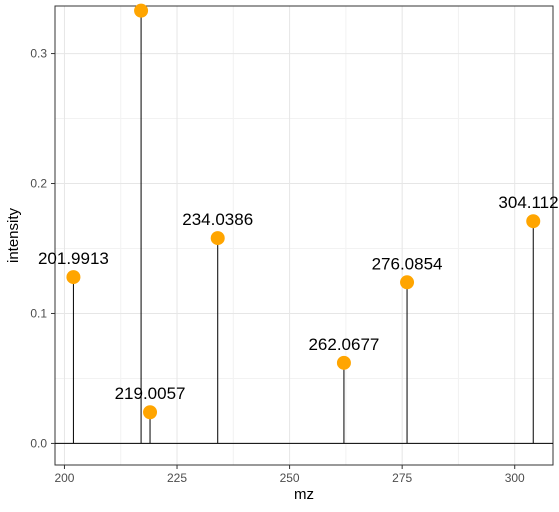  Describe the element at coordinates (177, 478) in the screenshot. I see `x-tick-label: 225` at that location.